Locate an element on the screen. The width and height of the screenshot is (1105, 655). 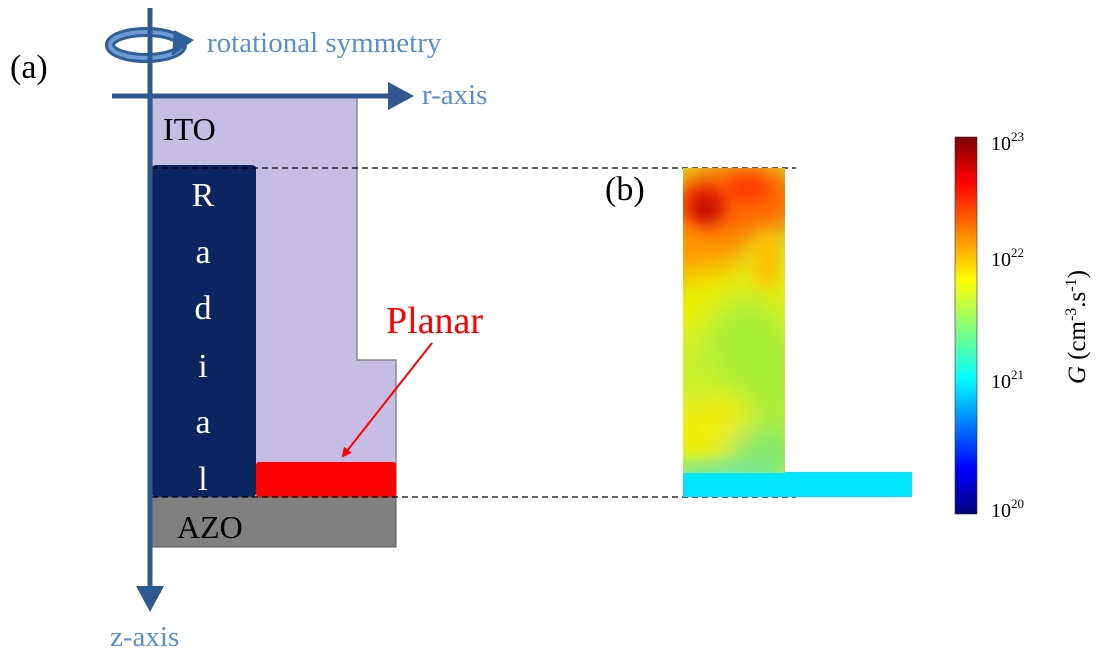
rotation-arrow-icon is located at coordinates (149, 45).